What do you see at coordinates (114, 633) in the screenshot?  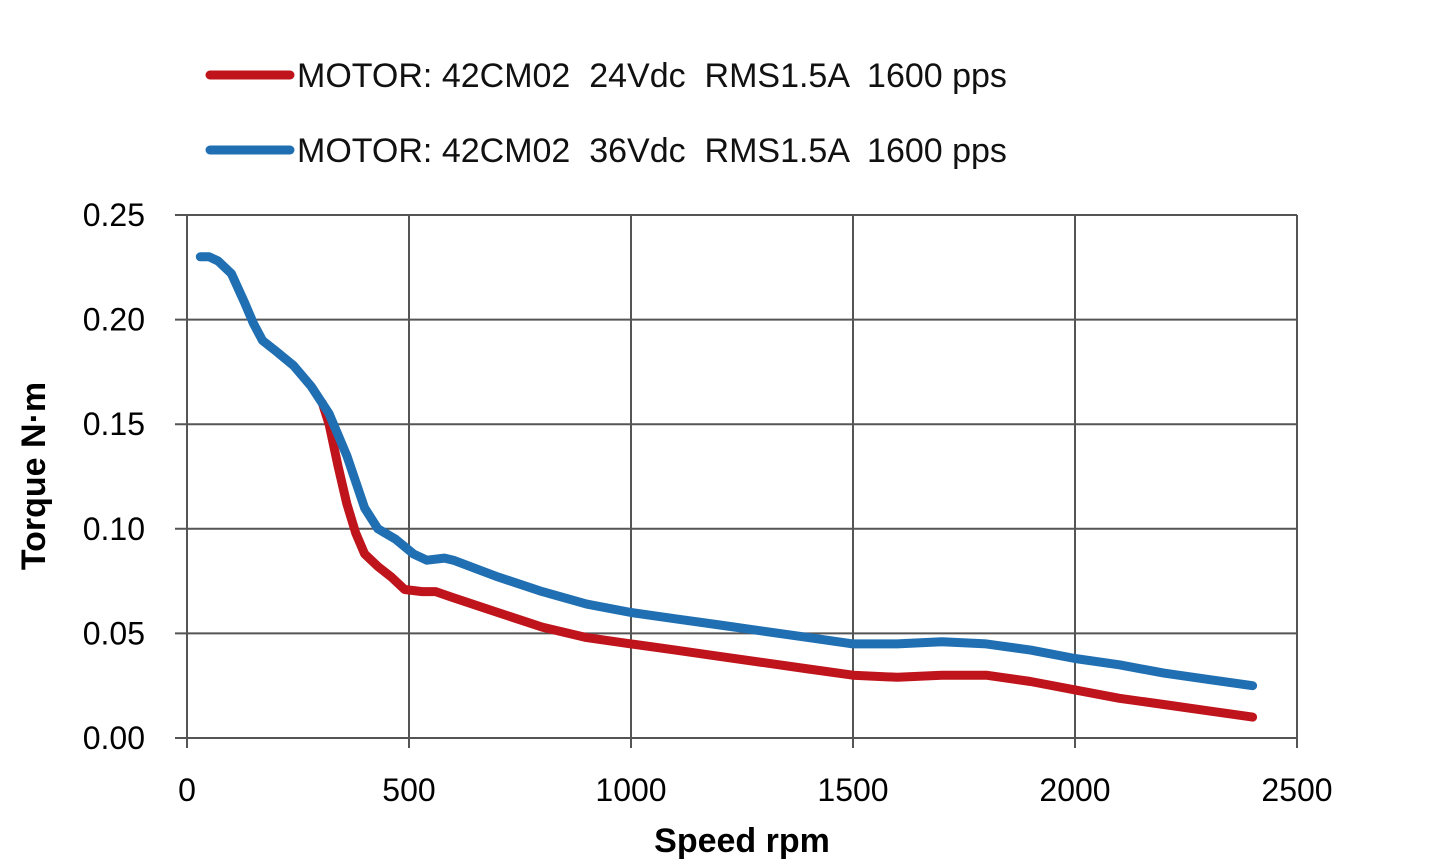 I see `y-tick-label: 0.05` at bounding box center [114, 633].